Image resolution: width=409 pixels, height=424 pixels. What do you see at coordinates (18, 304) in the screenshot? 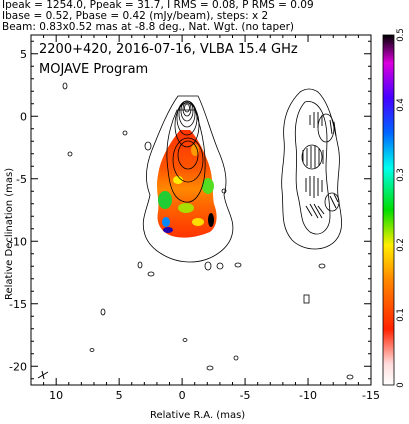
I see `y-tick-label: -15` at bounding box center [18, 304].